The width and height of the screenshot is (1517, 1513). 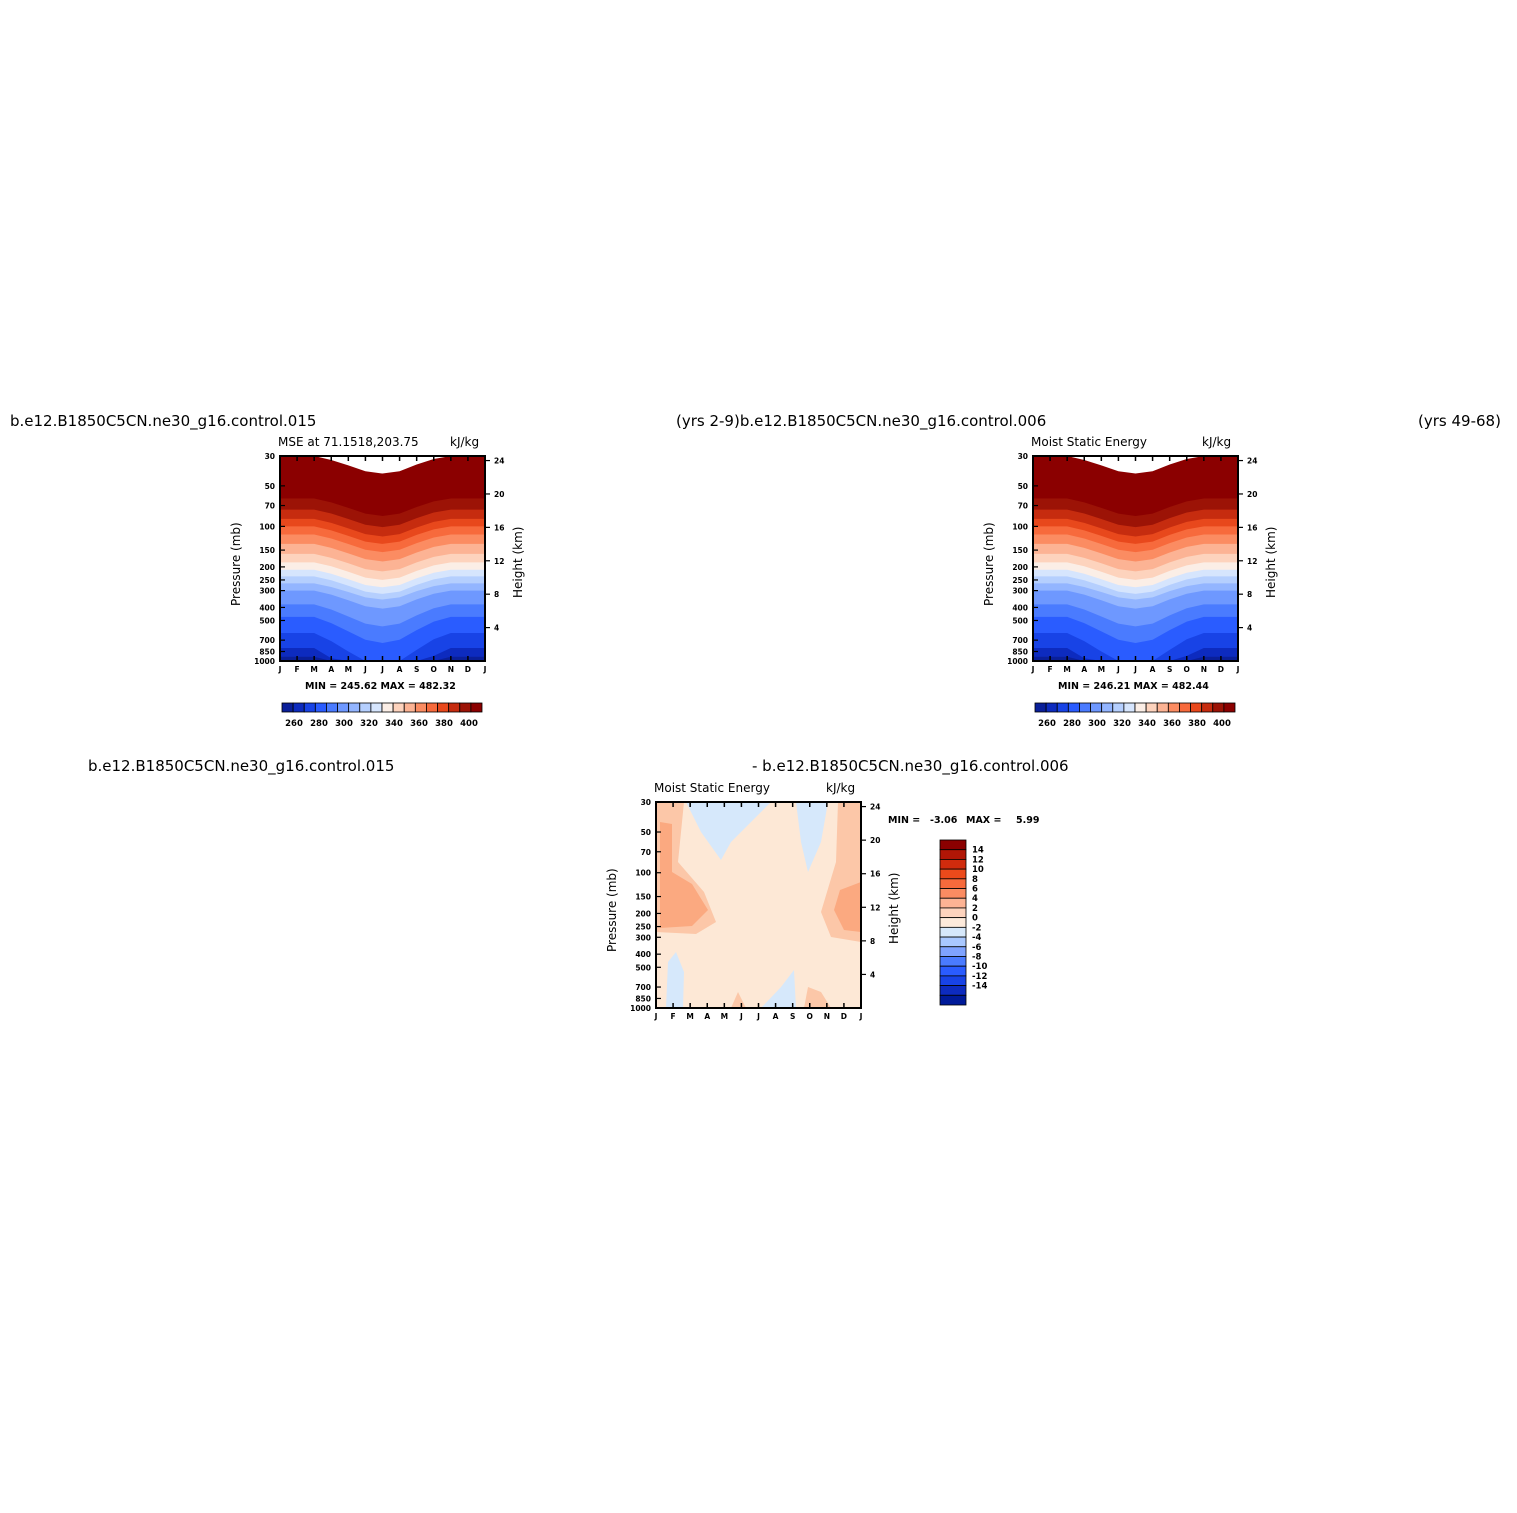 I want to click on y-tick-label: 850, so click(x=643, y=998).